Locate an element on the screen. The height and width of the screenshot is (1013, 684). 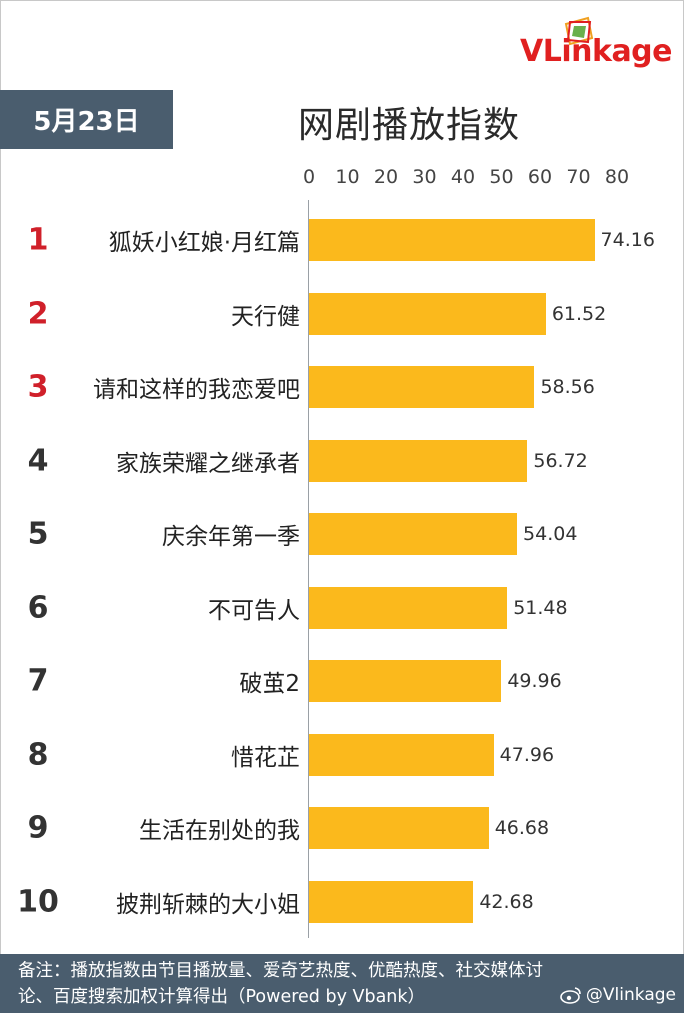
rank-number: 8 is located at coordinates (38, 754).